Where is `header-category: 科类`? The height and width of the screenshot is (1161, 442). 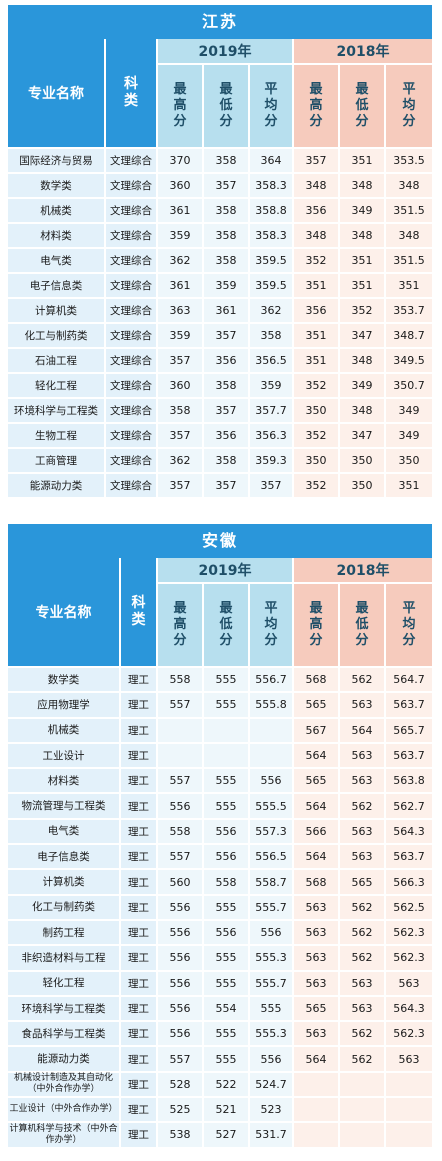 header-category: 科类 is located at coordinates (132, 93).